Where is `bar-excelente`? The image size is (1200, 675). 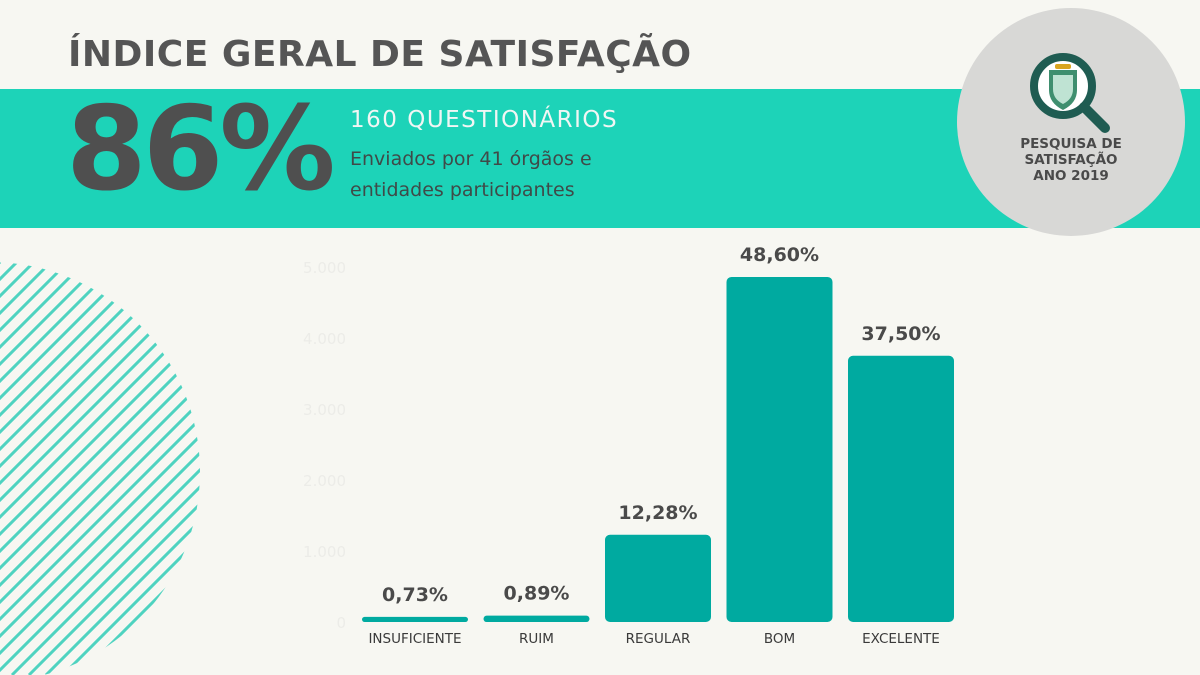
bar-excelente is located at coordinates (901, 488).